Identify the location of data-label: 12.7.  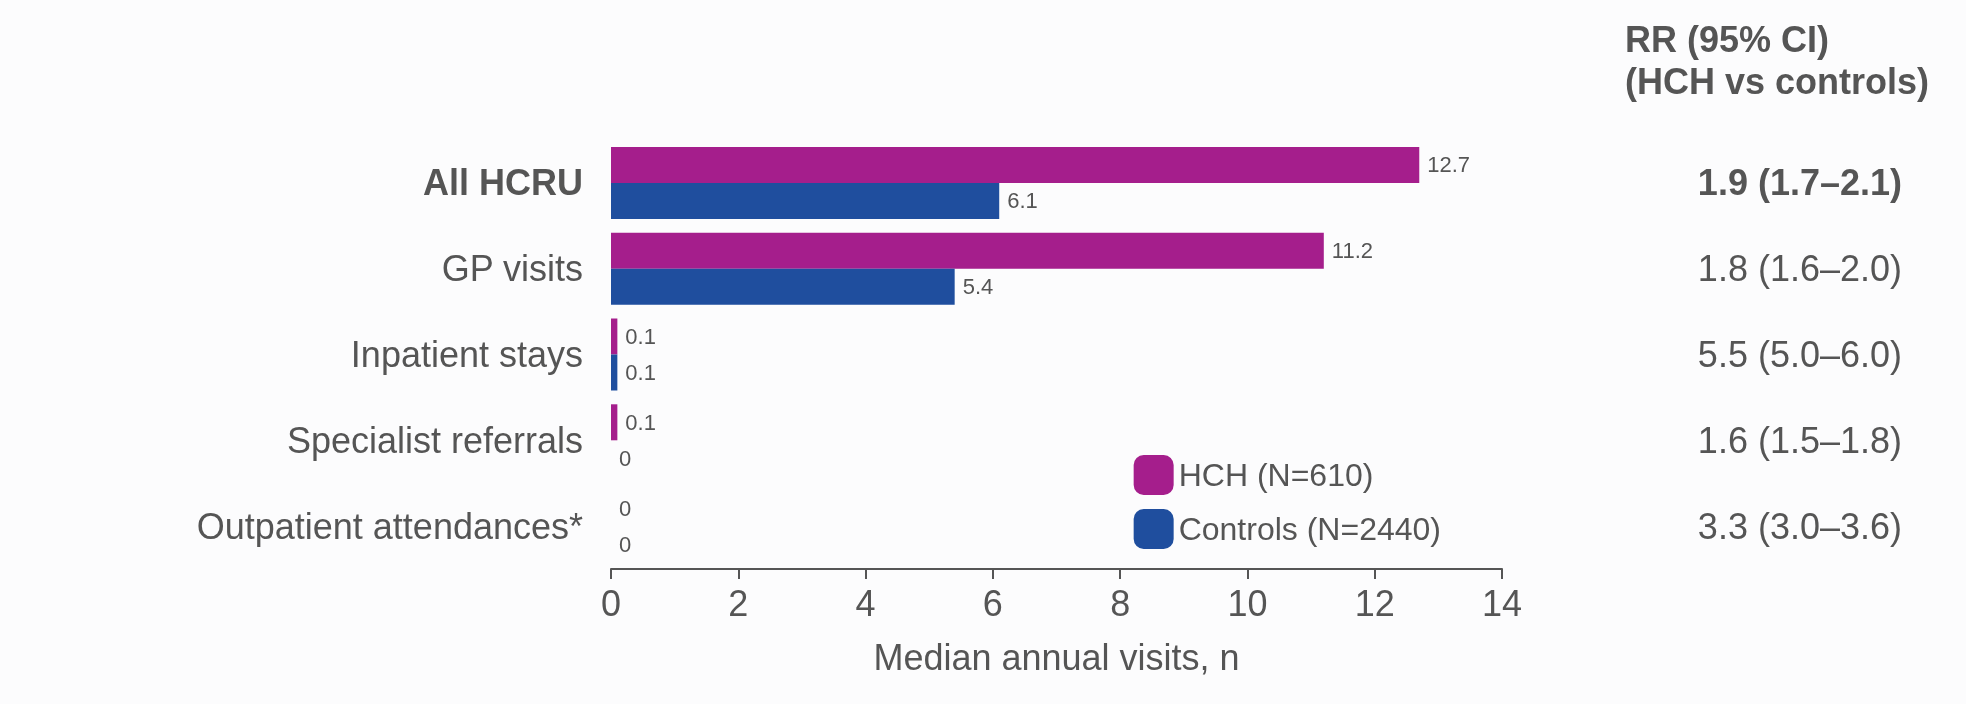
(1449, 165).